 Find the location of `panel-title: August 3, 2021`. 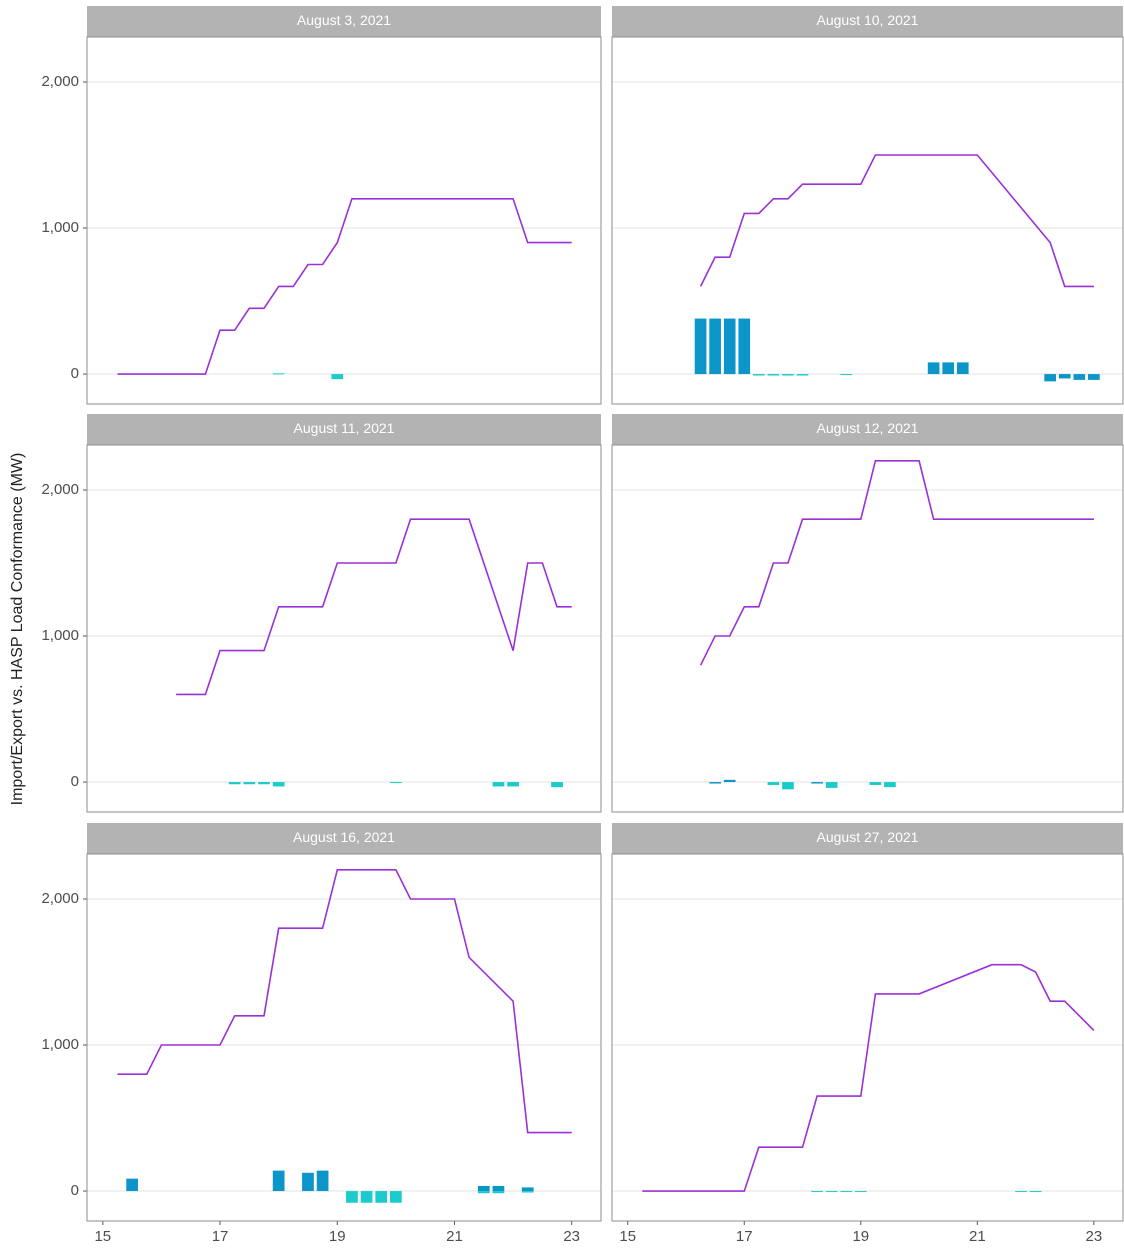

panel-title: August 3, 2021 is located at coordinates (344, 20).